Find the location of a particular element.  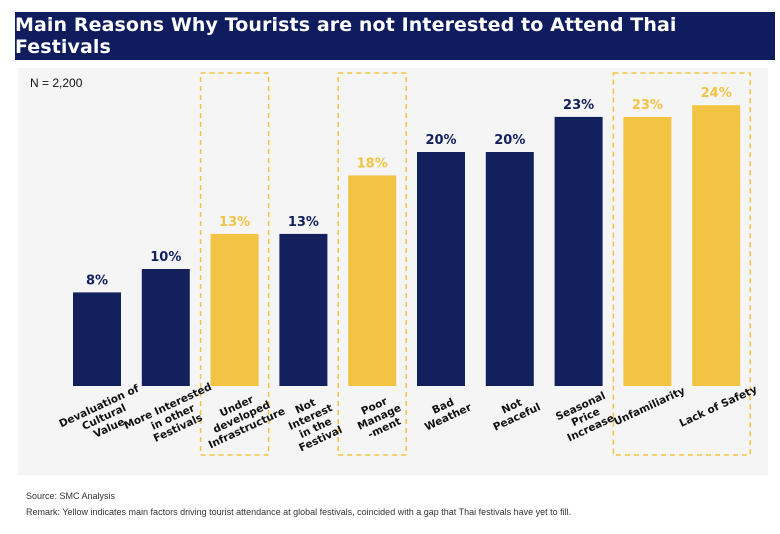

category-label: NotPeaceful is located at coordinates (514, 411).